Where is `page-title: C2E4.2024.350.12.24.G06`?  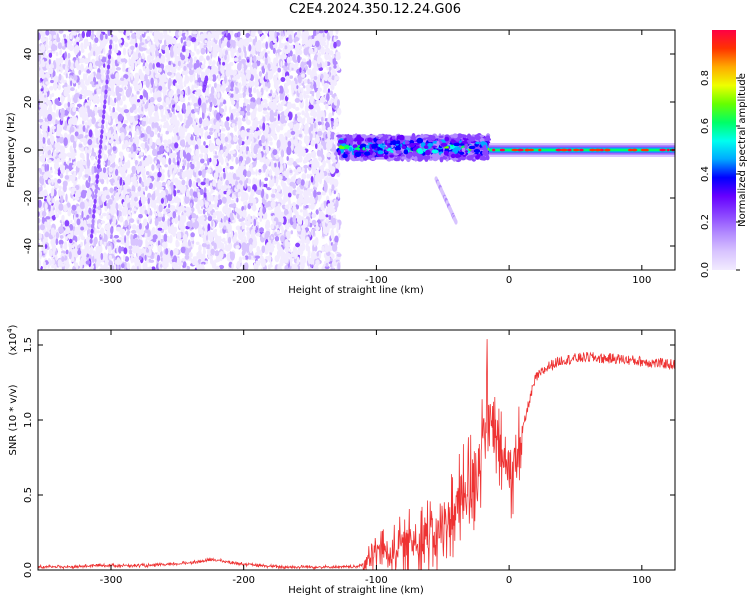 page-title: C2E4.2024.350.12.24.G06 is located at coordinates (375, 9).